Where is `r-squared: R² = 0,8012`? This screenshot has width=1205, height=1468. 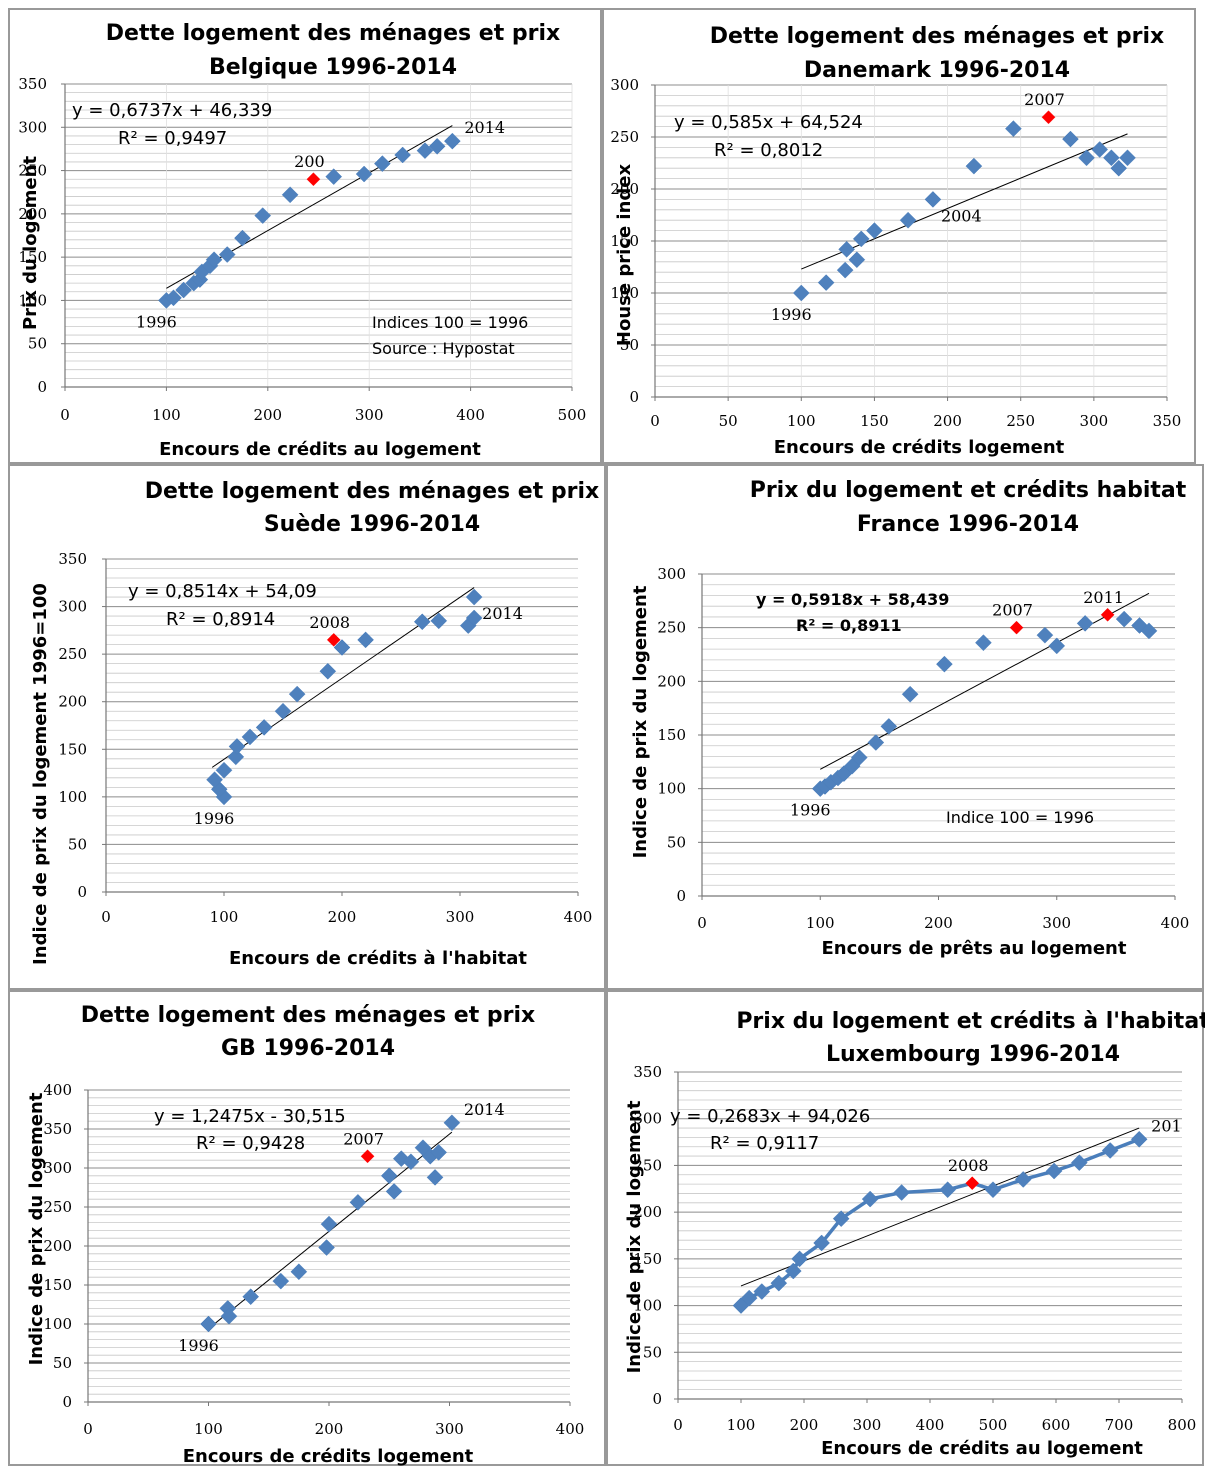 r-squared: R² = 0,8012 is located at coordinates (768, 150).